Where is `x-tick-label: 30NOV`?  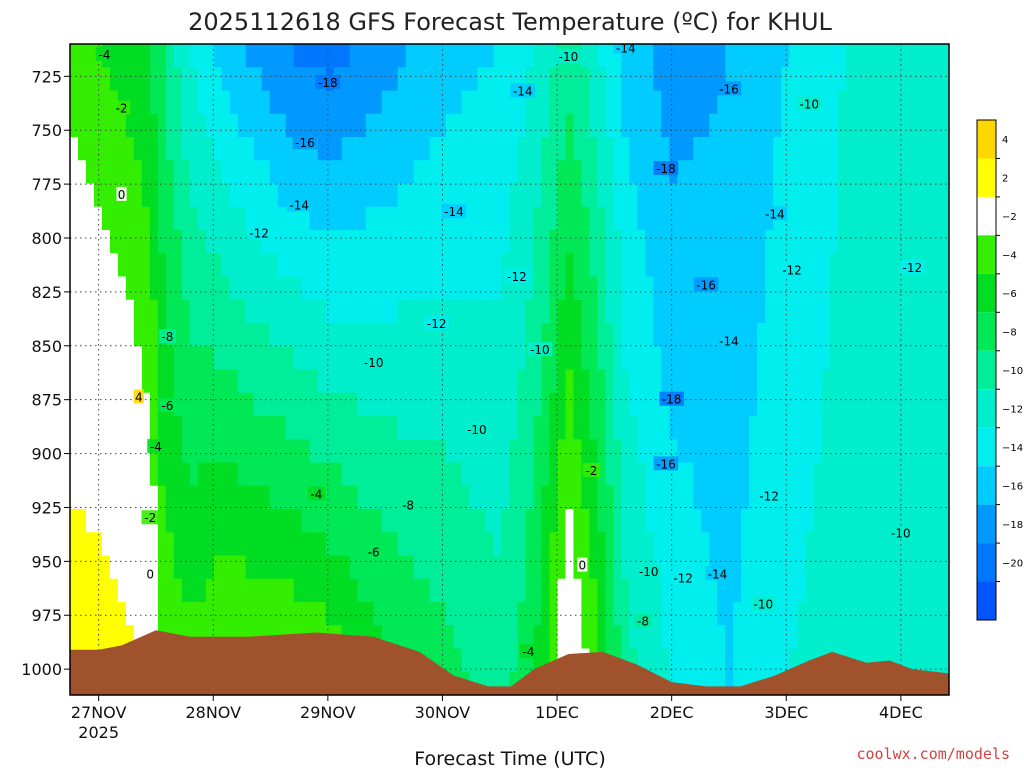
x-tick-label: 30NOV is located at coordinates (443, 712).